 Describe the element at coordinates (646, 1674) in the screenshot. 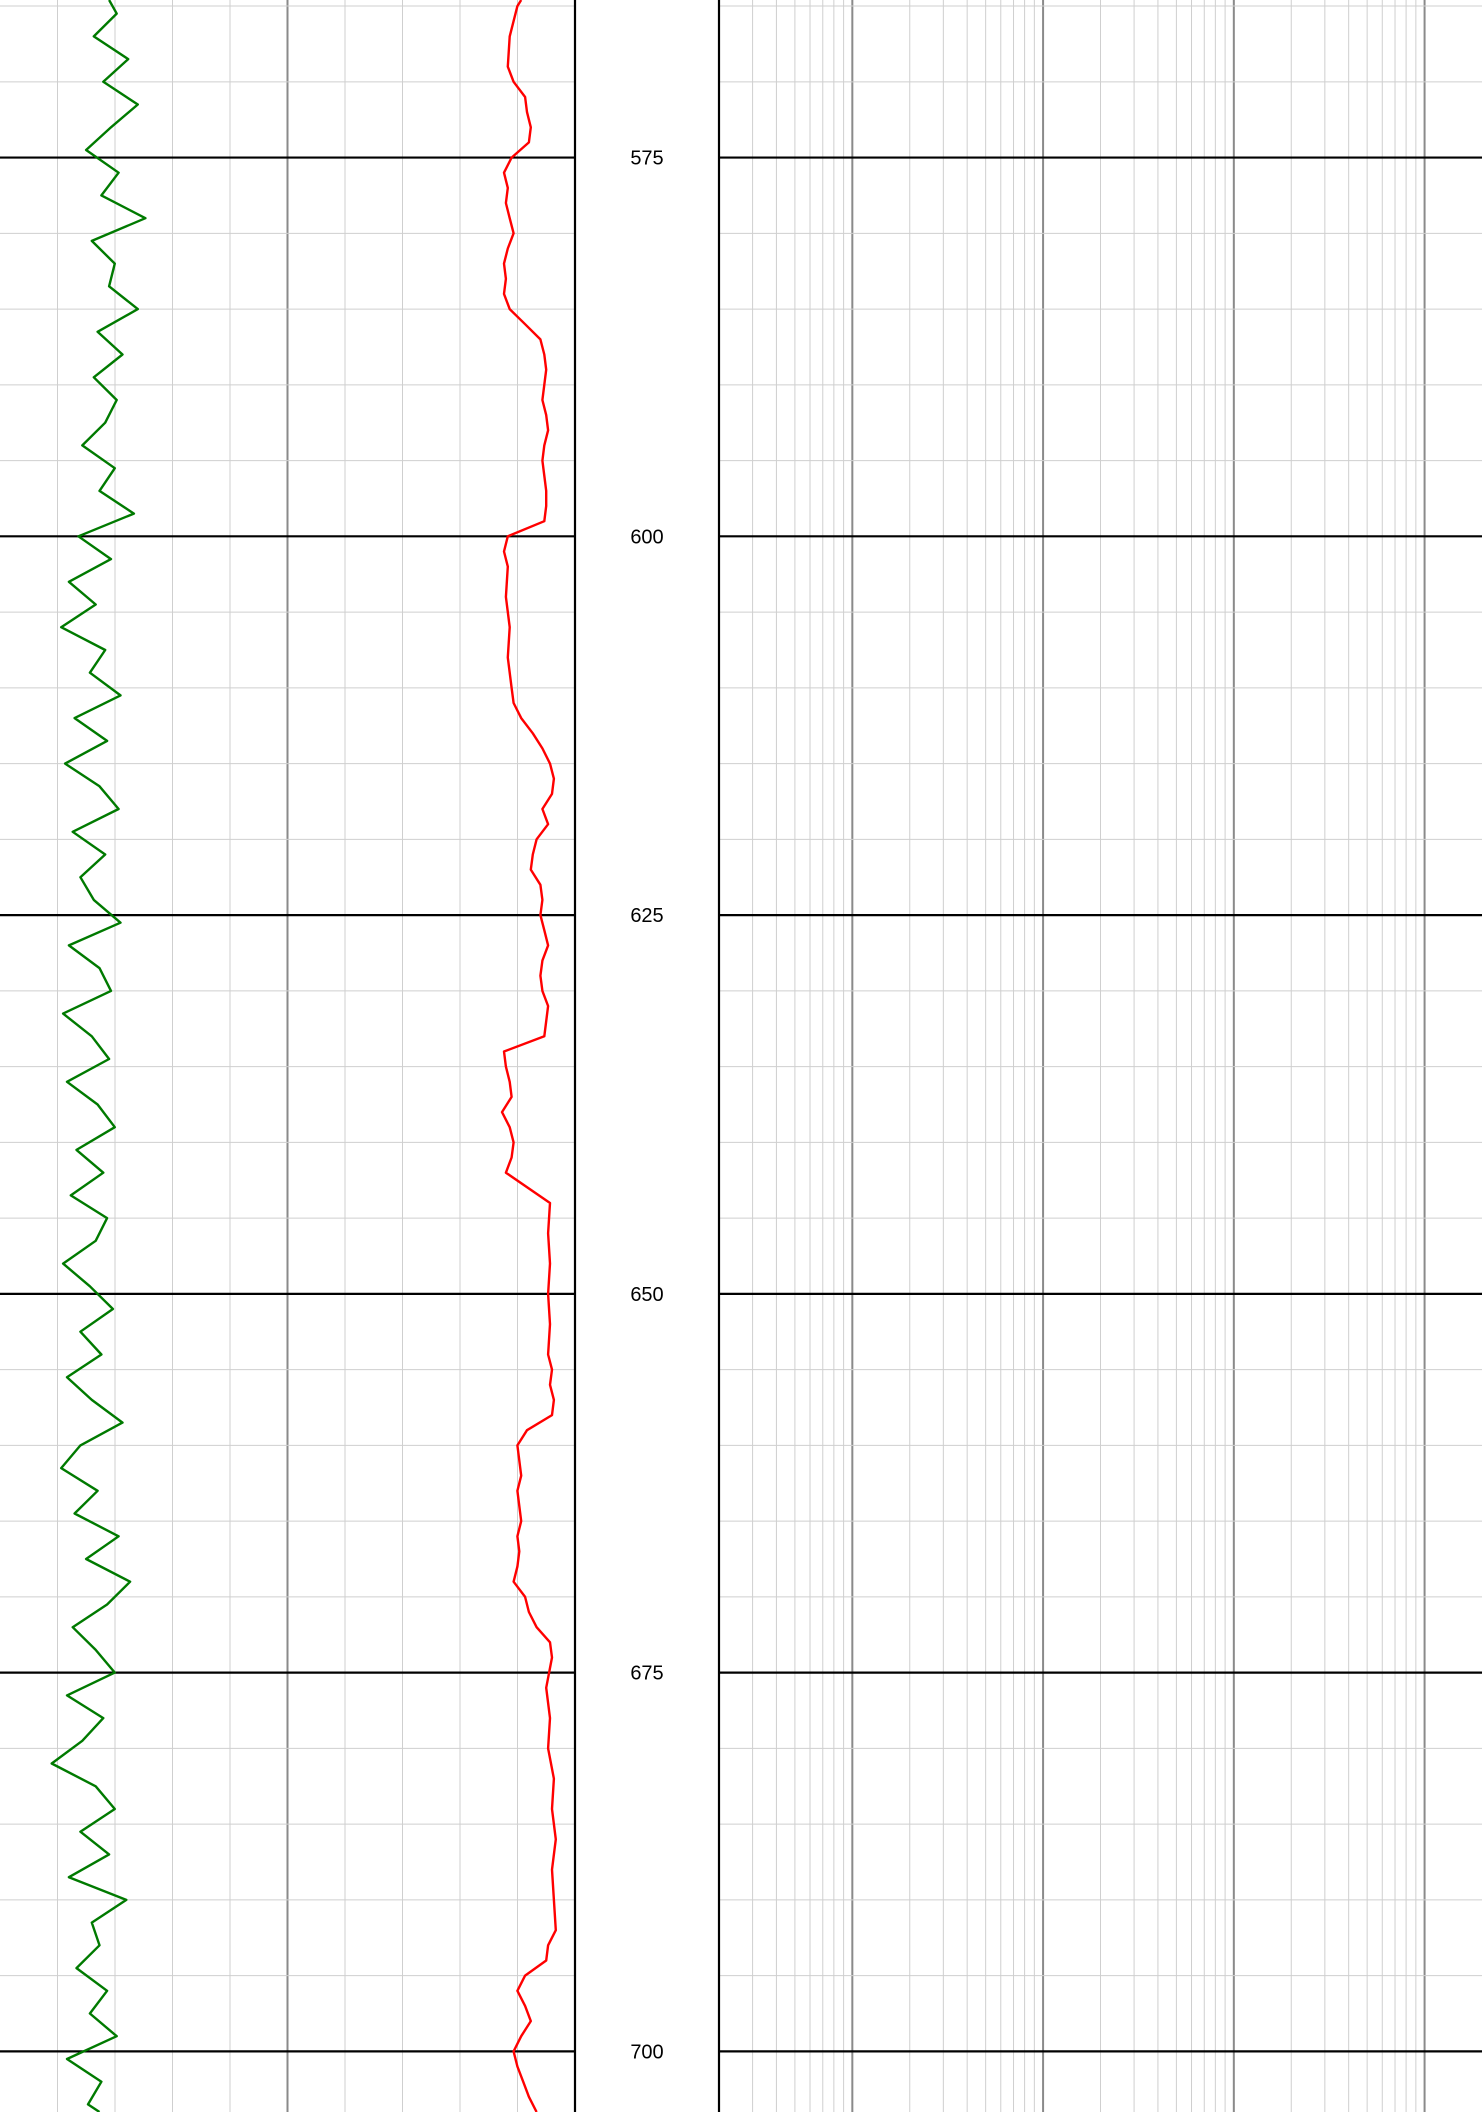

I see `depth-tick-label: 675` at that location.